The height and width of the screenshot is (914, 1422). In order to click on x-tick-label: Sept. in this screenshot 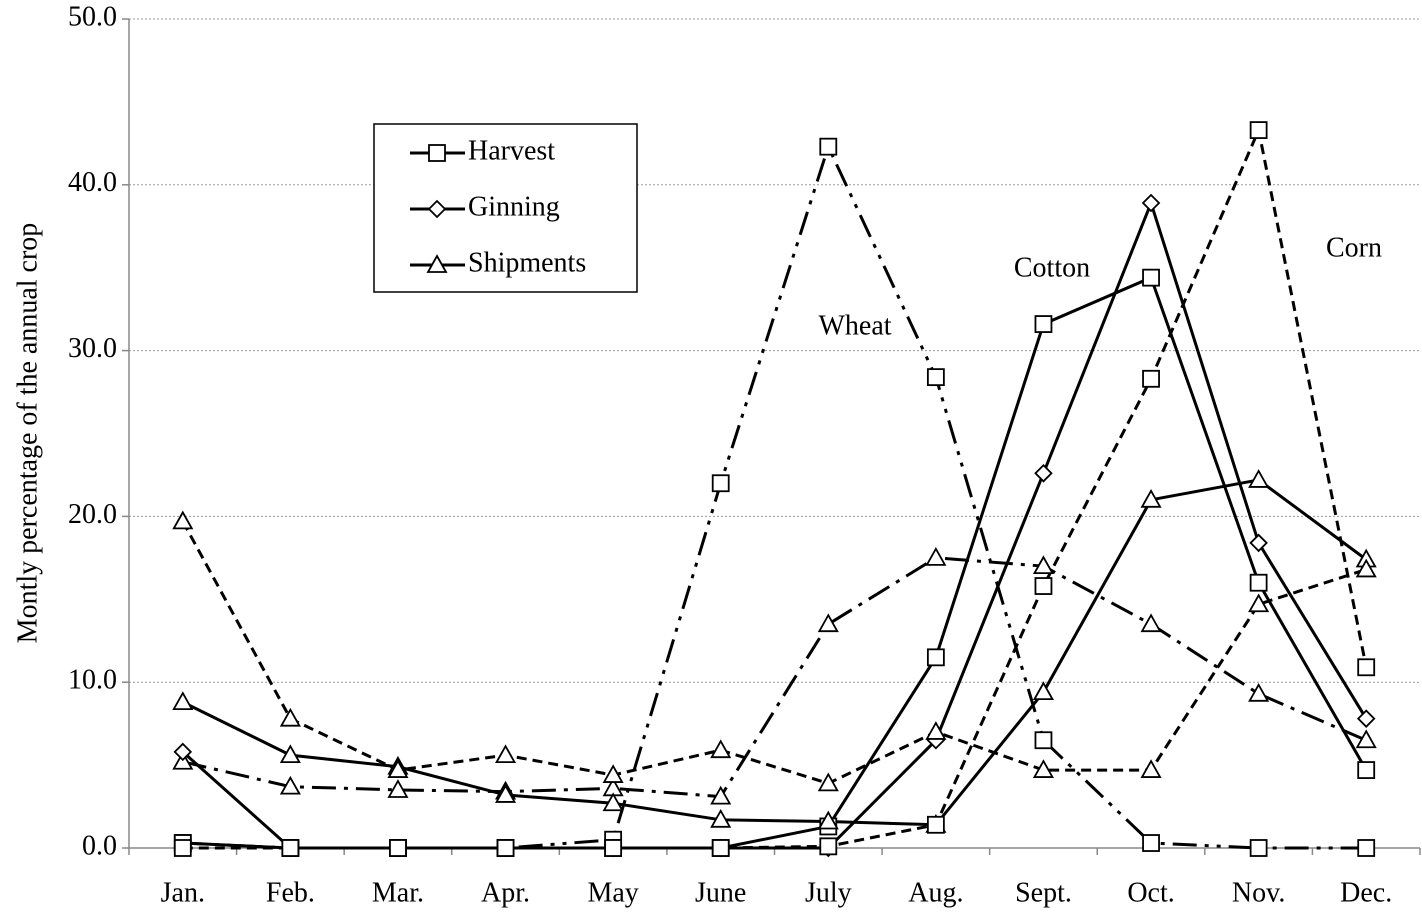, I will do `click(1043, 892)`.